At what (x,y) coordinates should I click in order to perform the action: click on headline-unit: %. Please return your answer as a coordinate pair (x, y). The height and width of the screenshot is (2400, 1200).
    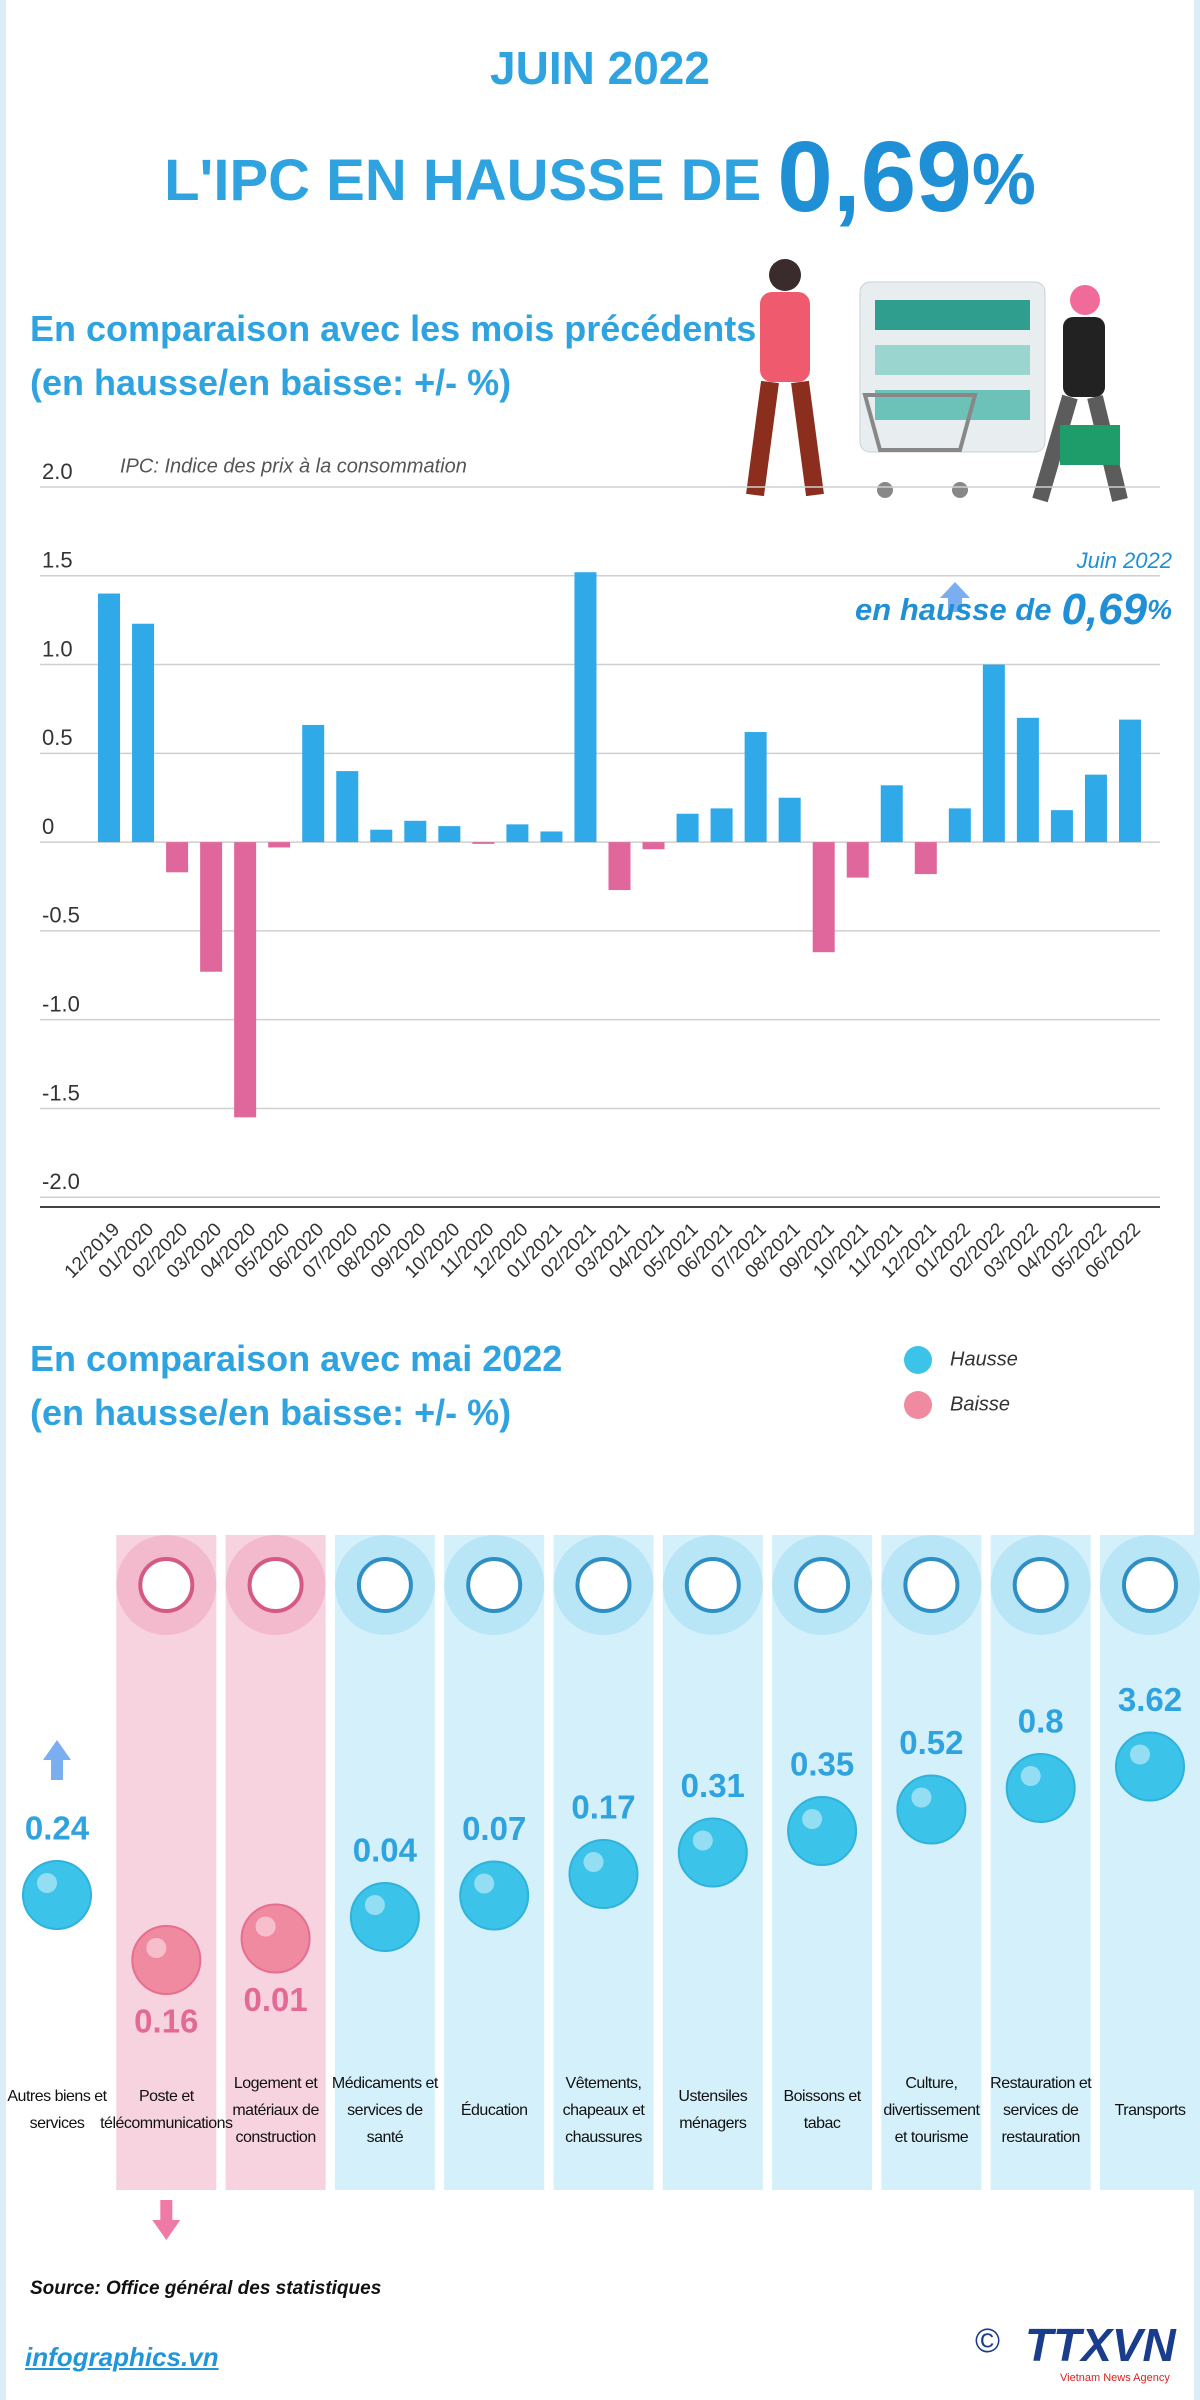
    Looking at the image, I should click on (1004, 180).